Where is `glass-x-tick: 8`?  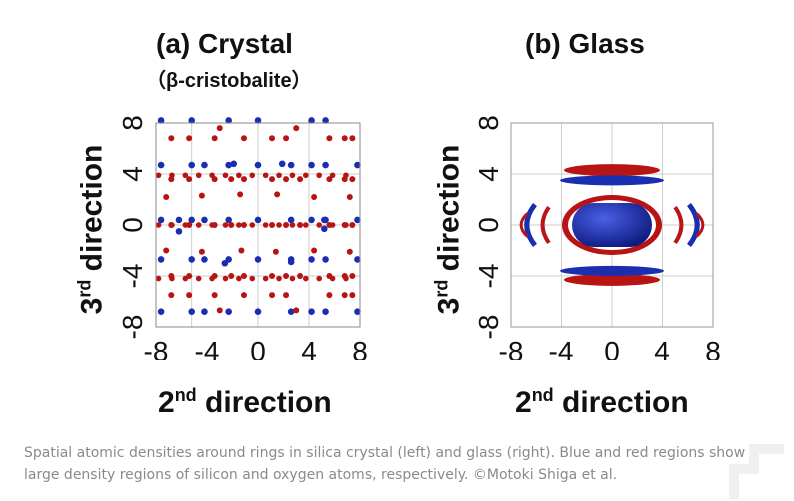
glass-x-tick: 8 is located at coordinates (713, 348).